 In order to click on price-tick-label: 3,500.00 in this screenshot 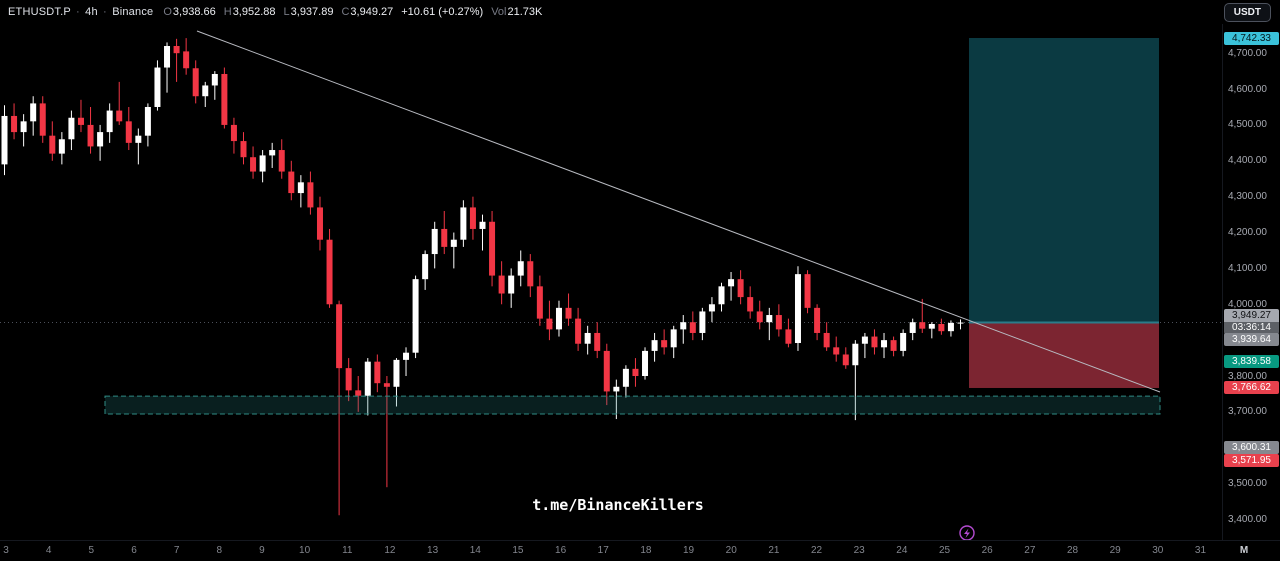, I will do `click(1247, 484)`.